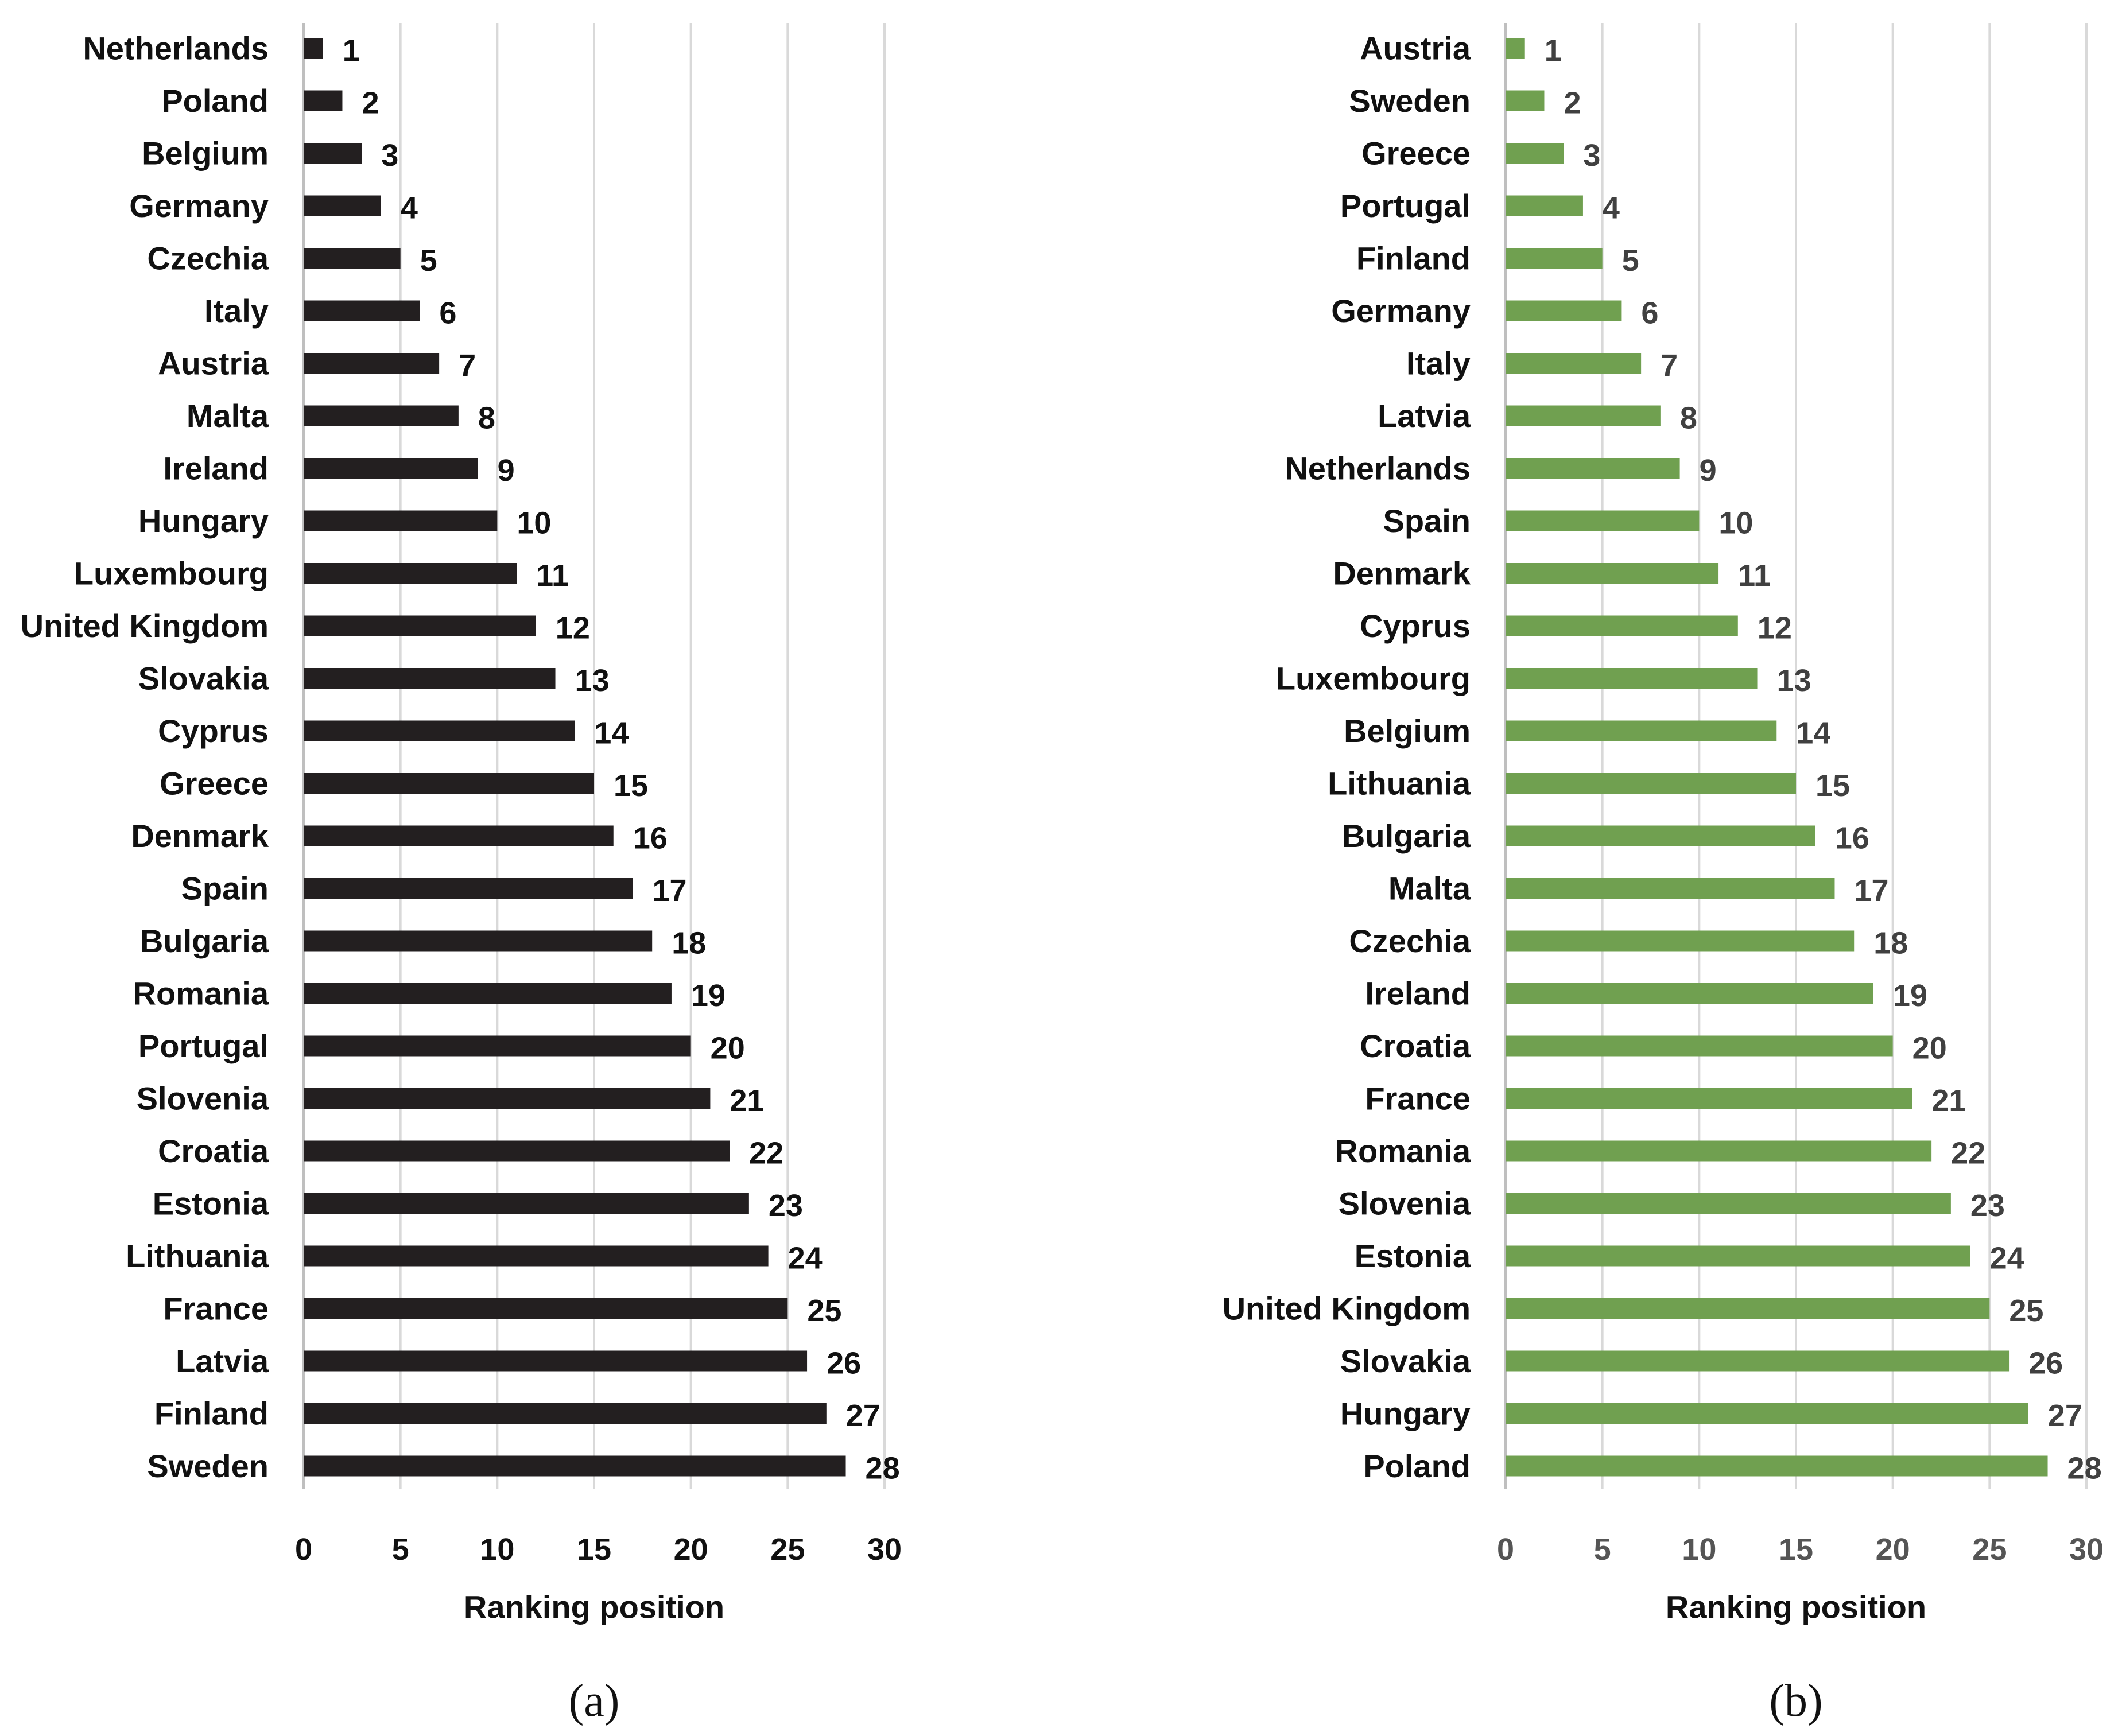 This screenshot has height=1736, width=2122. Describe the element at coordinates (691, 1549) in the screenshot. I see `panel-a-x-tick-label: 20` at that location.